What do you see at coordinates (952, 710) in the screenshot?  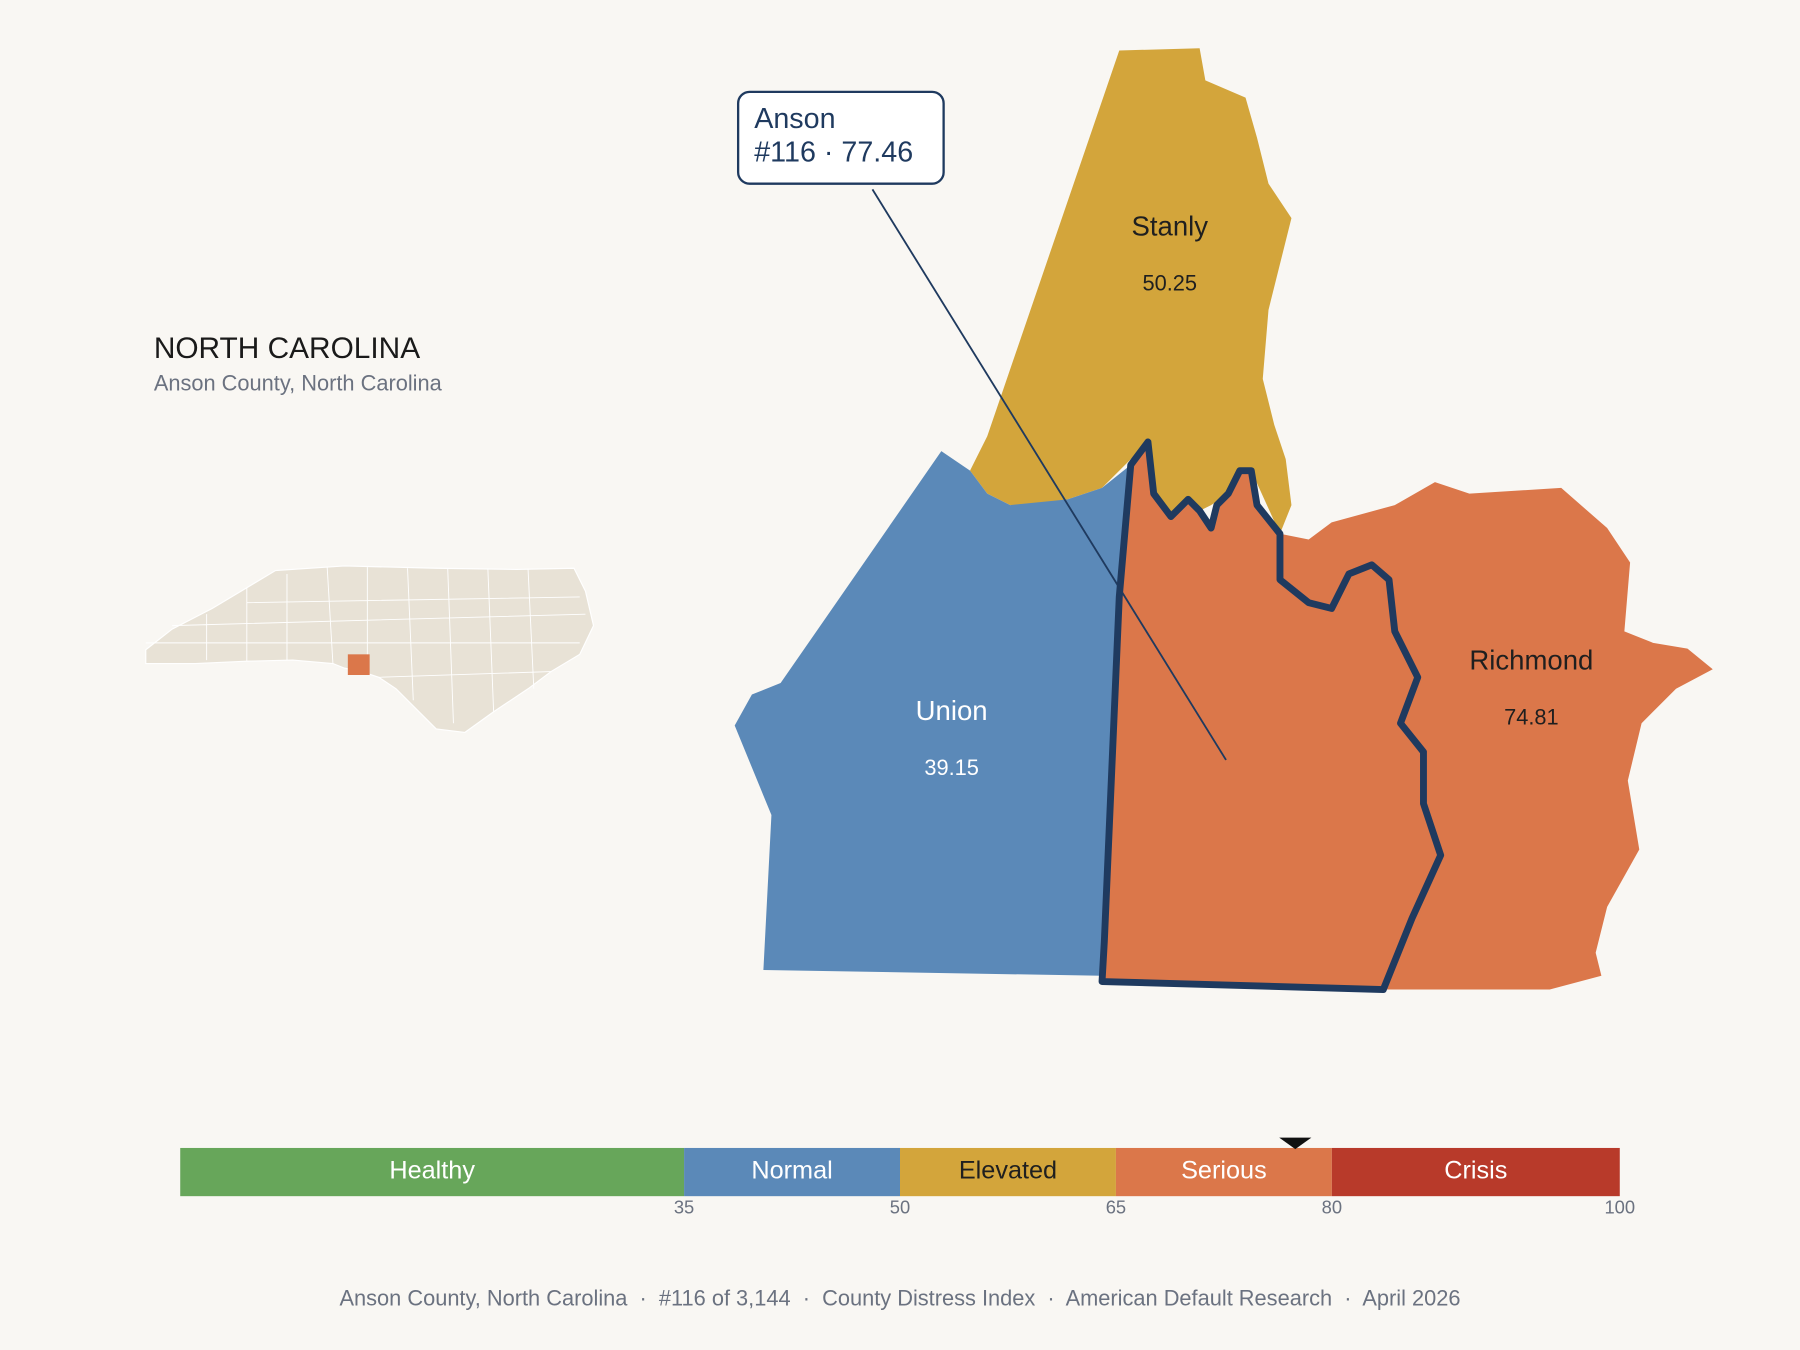 I see `county-name: Union` at bounding box center [952, 710].